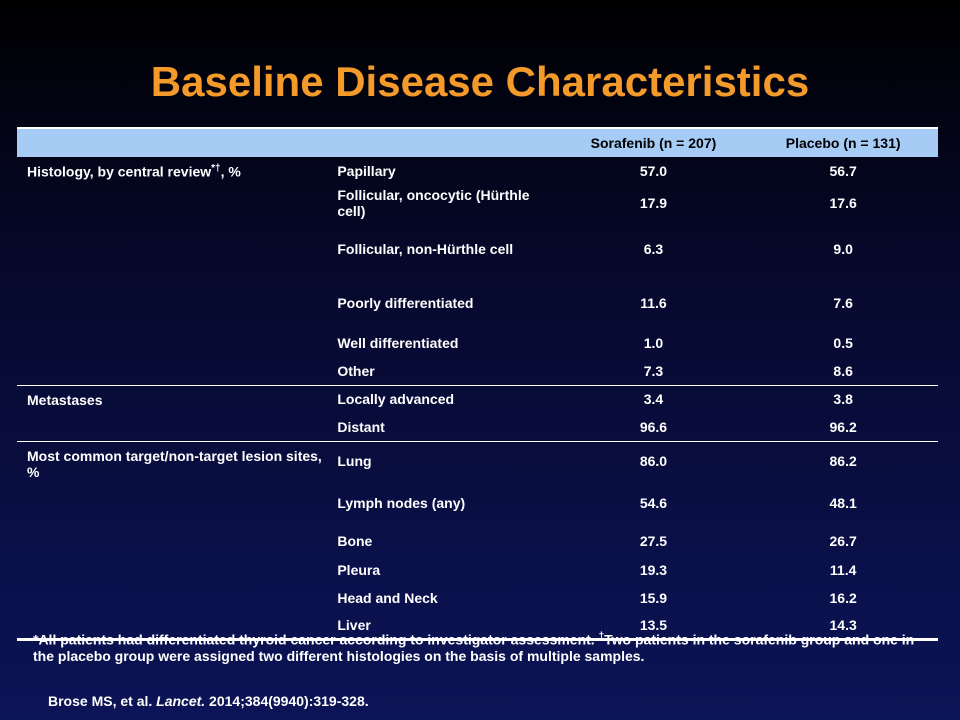 The width and height of the screenshot is (960, 720). I want to click on placebo-value: 0.5, so click(843, 343).